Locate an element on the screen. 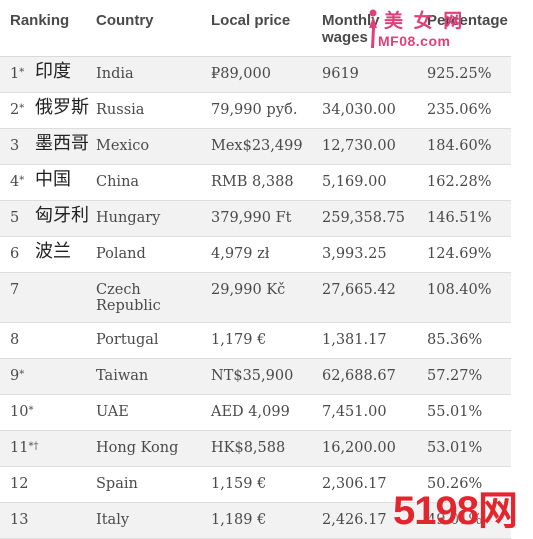 The image size is (533, 539). rank-number: 1 is located at coordinates (15, 74).